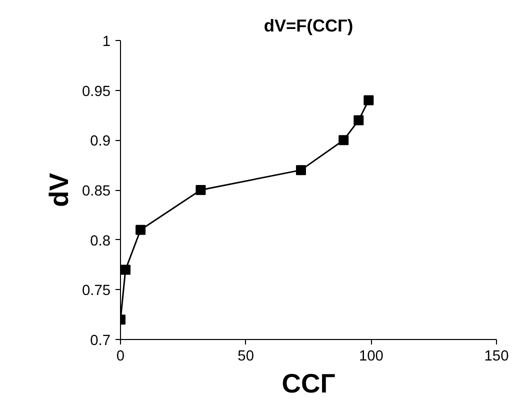 Image resolution: width=523 pixels, height=401 pixels. What do you see at coordinates (309, 383) in the screenshot?
I see `x-axis-title: CCГ` at bounding box center [309, 383].